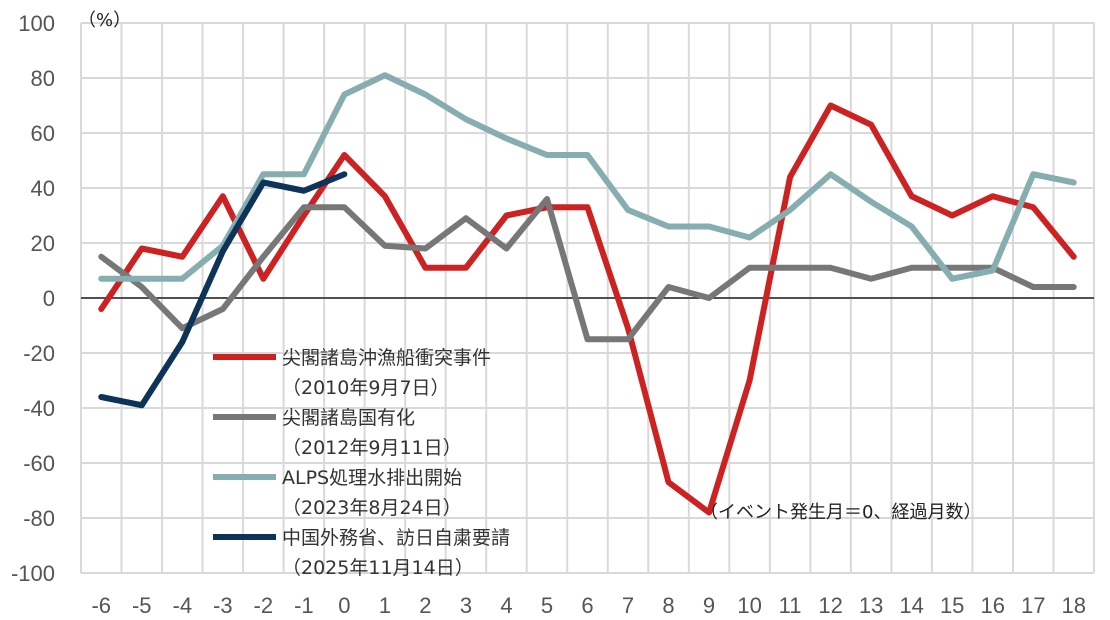 Image resolution: width=1110 pixels, height=620 pixels. What do you see at coordinates (790, 605) in the screenshot?
I see `x-tick-label: 11` at bounding box center [790, 605].